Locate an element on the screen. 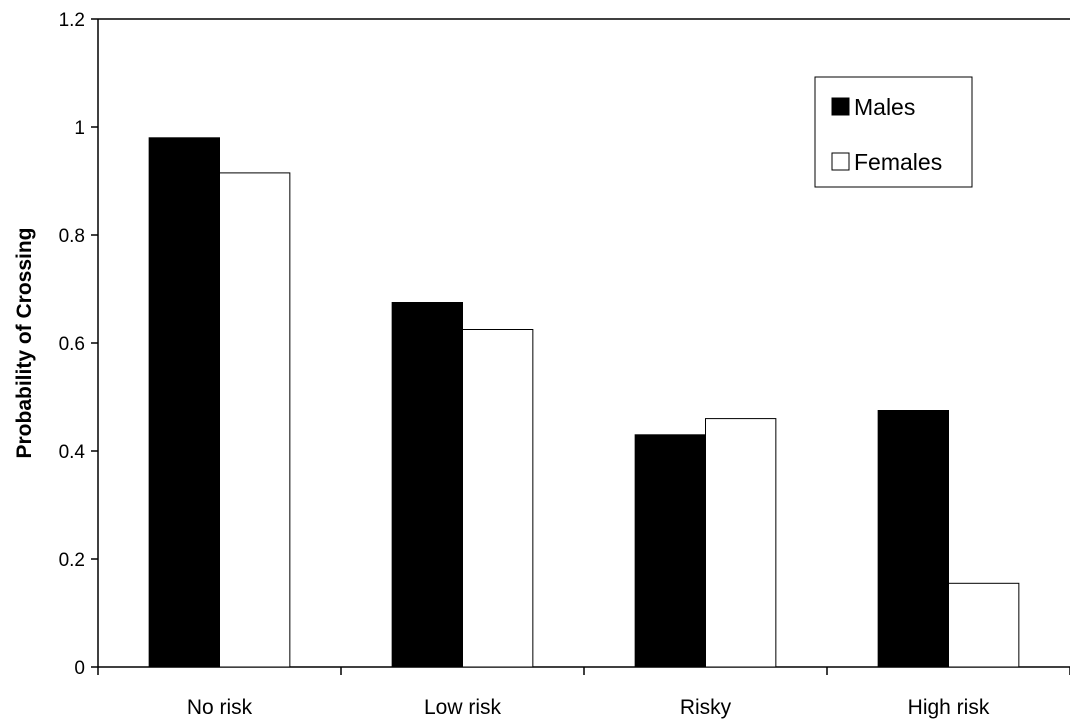 This screenshot has height=721, width=1070. y-axis-ticks: 0 0.2 0.4 0.6 0.8 1 1.2 is located at coordinates (78, 344).